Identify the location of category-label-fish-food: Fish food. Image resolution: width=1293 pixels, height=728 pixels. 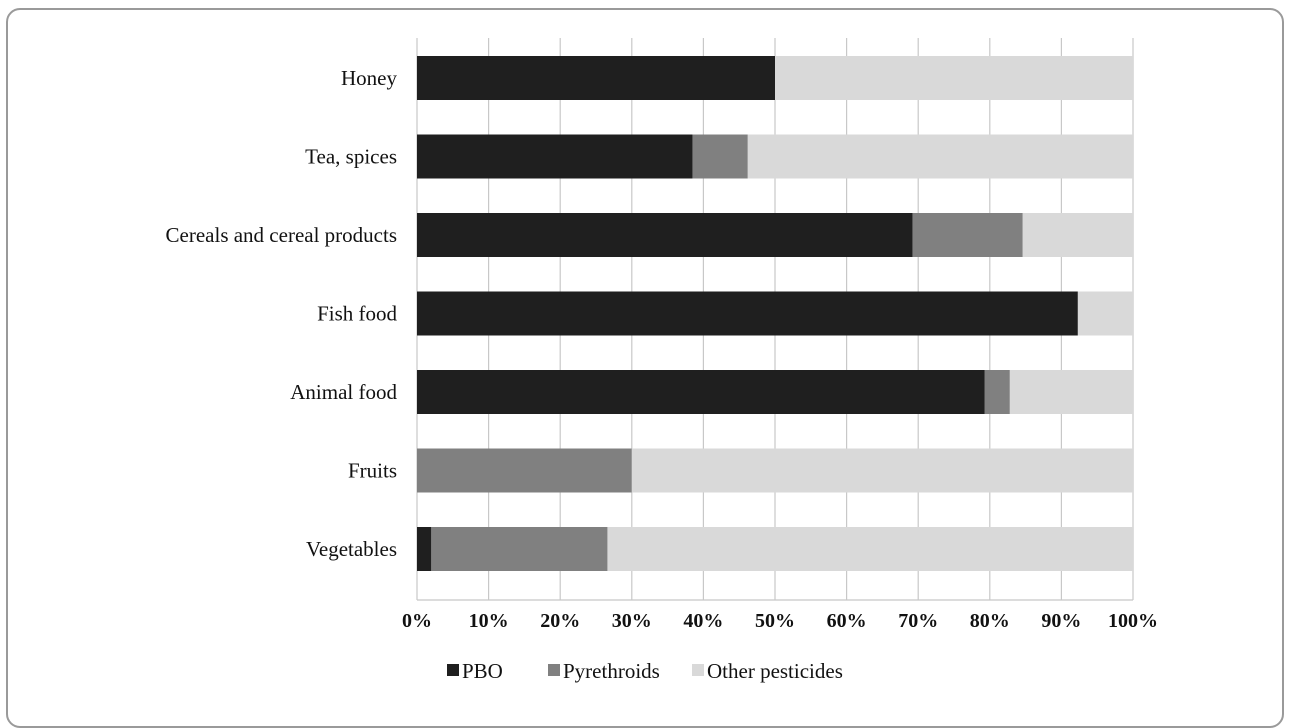
(357, 314).